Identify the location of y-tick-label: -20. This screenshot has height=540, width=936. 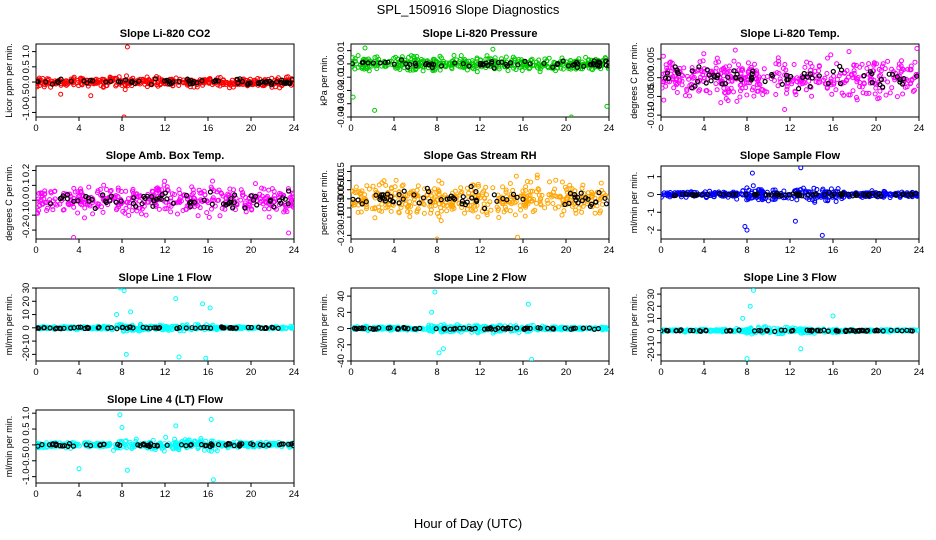
(651, 355).